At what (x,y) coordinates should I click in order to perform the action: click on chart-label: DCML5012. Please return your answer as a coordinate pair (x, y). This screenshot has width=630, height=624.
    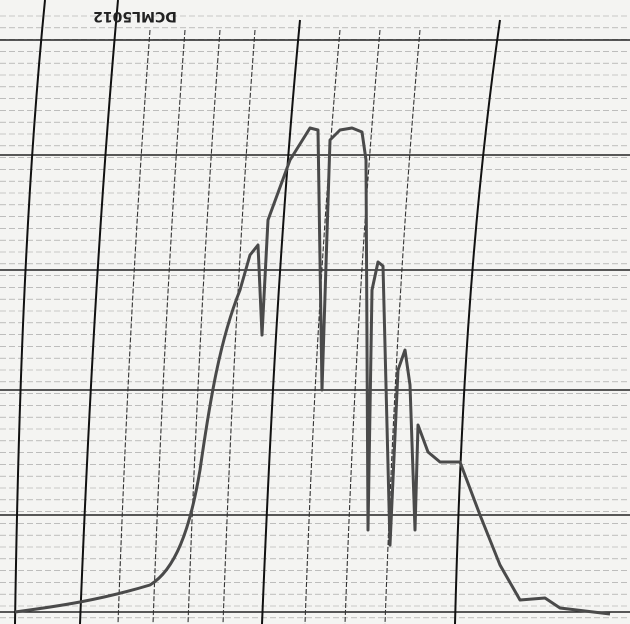
    Looking at the image, I should click on (135, 16).